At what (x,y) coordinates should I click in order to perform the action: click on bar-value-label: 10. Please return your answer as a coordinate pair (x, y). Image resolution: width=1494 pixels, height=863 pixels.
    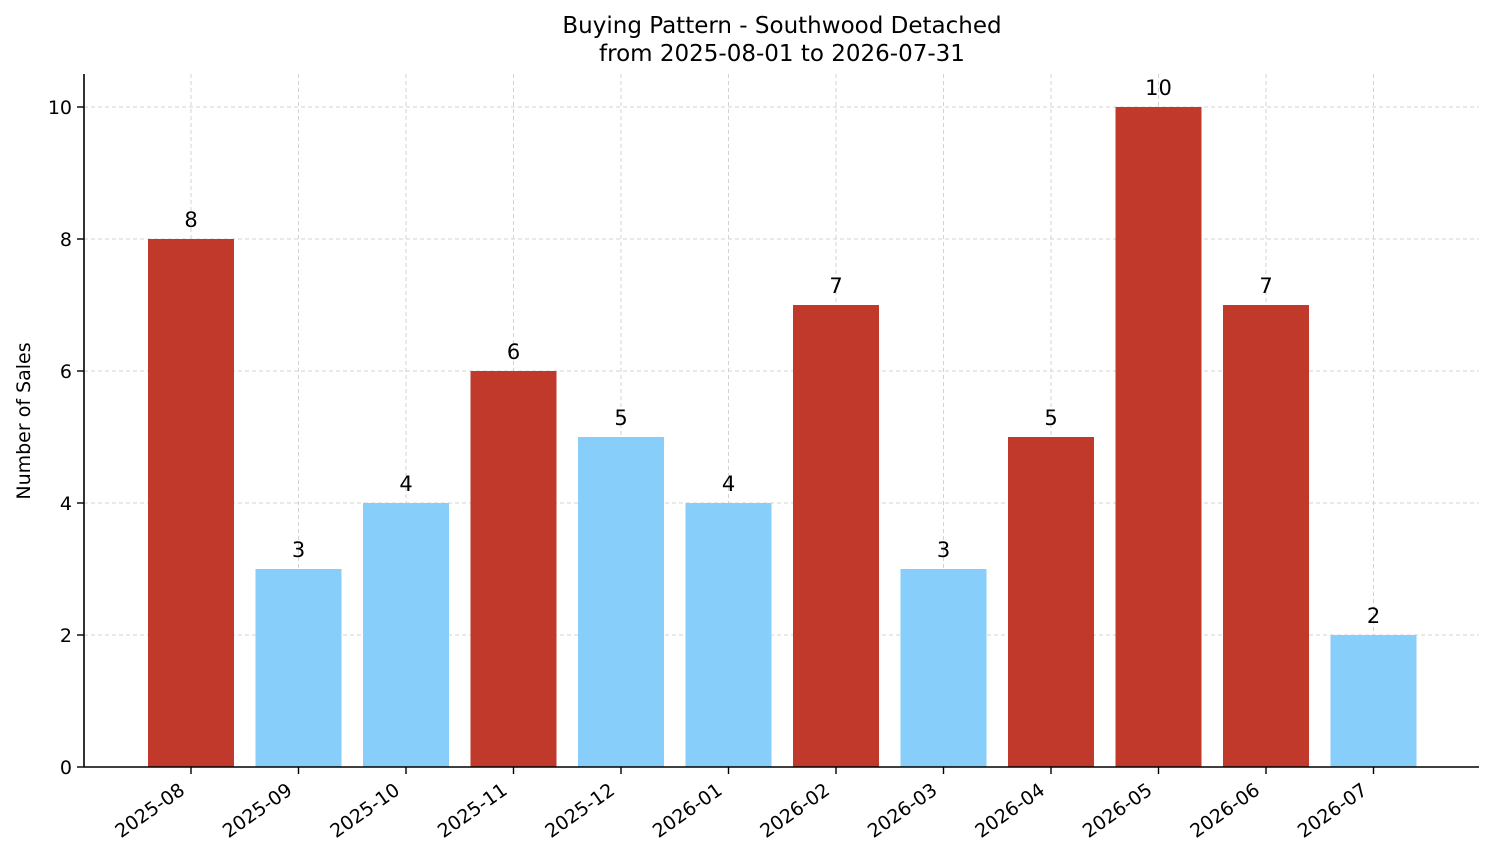
    Looking at the image, I should click on (1158, 88).